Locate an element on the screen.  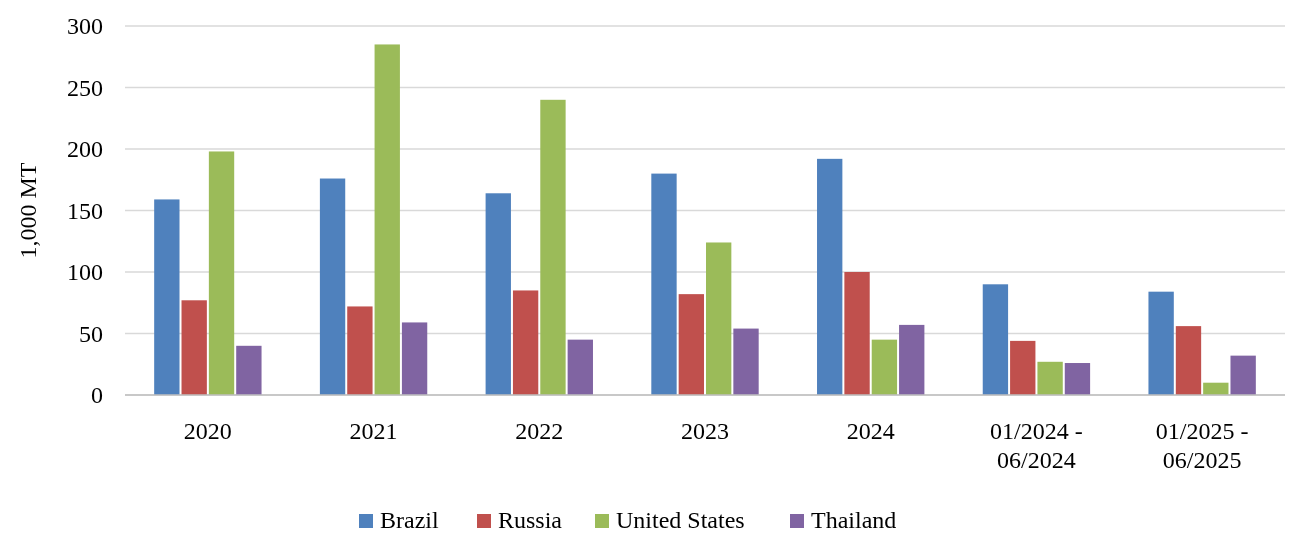
y-tick-label: 300 is located at coordinates (85, 26).